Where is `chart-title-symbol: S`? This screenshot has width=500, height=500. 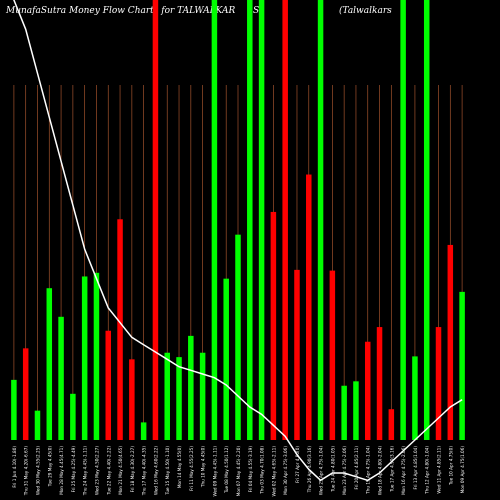
chart-title-symbol: S is located at coordinates (256, 11).